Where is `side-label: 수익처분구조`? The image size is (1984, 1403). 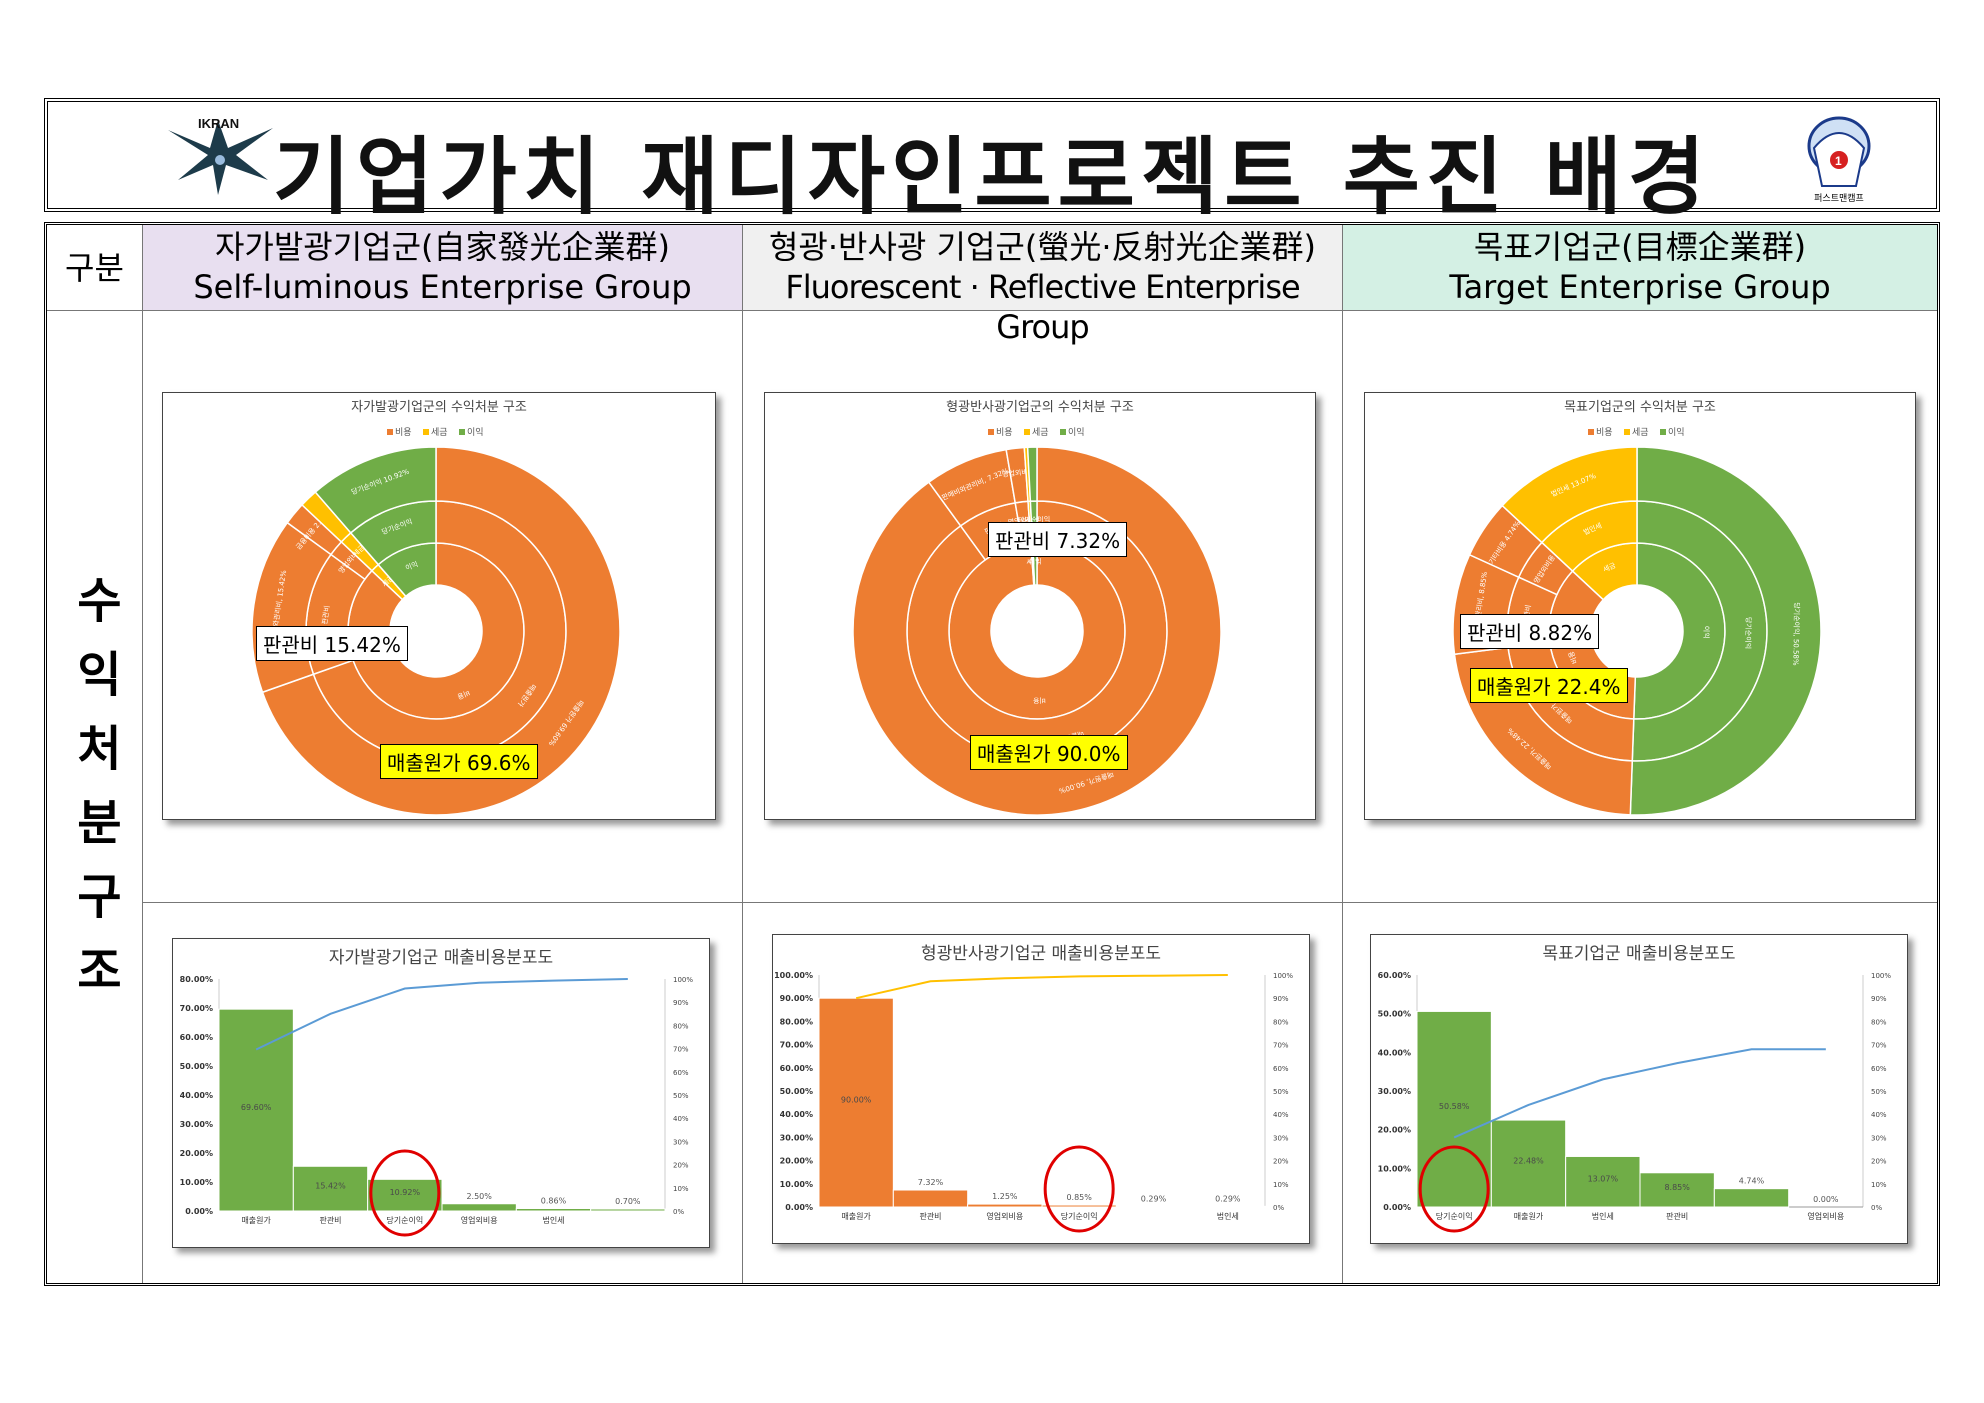 side-label: 수익처분구조 is located at coordinates (95, 797).